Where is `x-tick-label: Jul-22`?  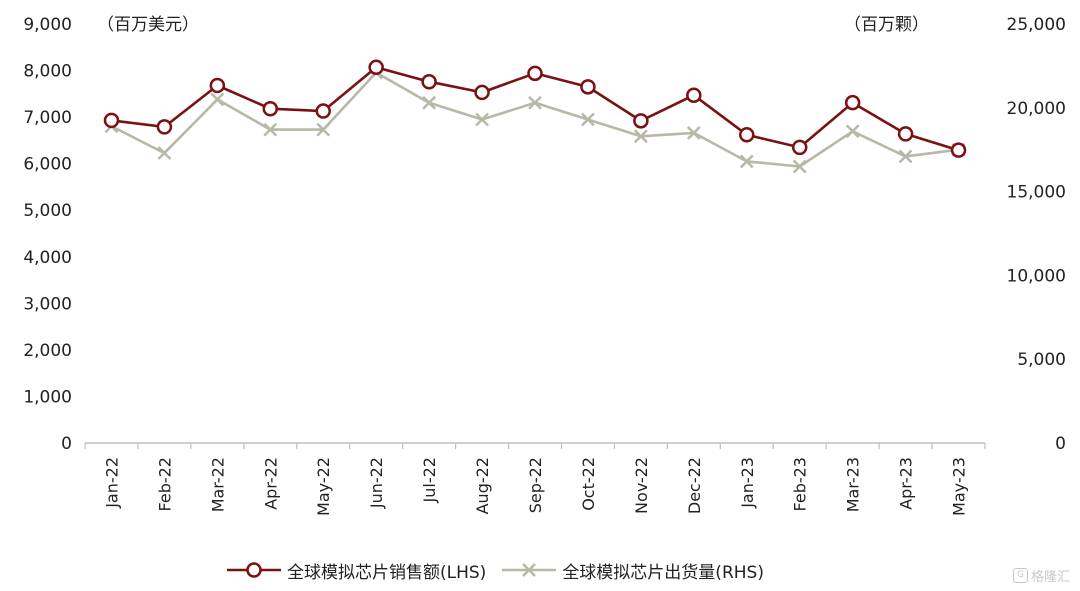 x-tick-label: Jul-22 is located at coordinates (429, 480).